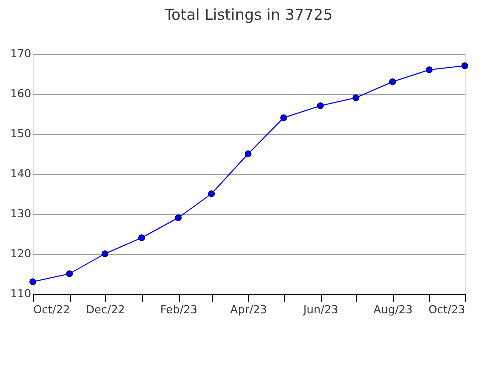 The image size is (490, 380). What do you see at coordinates (21, 294) in the screenshot?
I see `y-tick-label: 110` at bounding box center [21, 294].